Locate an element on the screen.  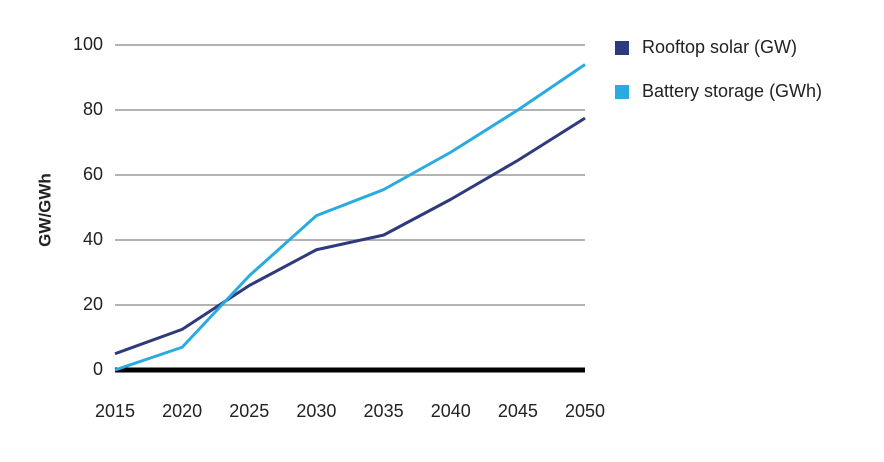
y-tick-label: 100 is located at coordinates (88, 44).